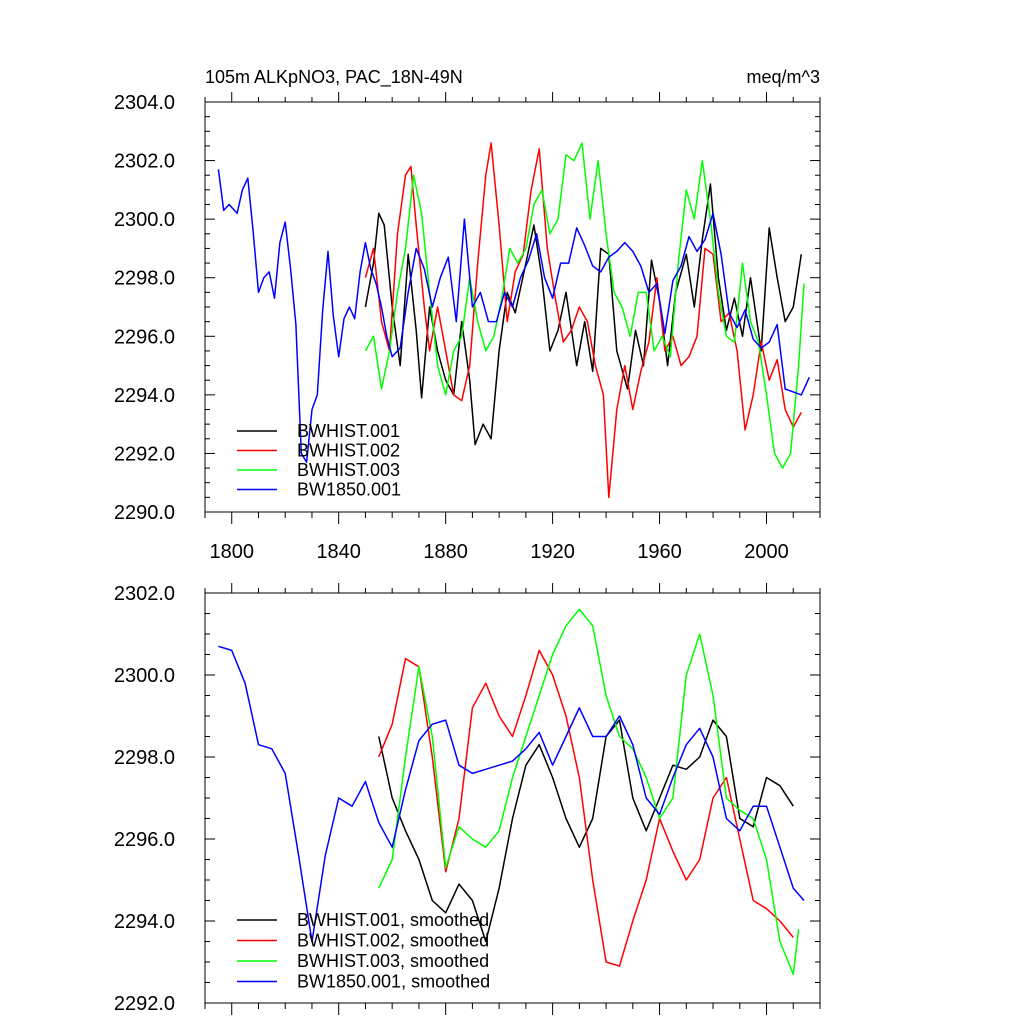 The width and height of the screenshot is (1024, 1024). I want to click on bottom-y-tick-label: 2302.0, so click(144, 594).